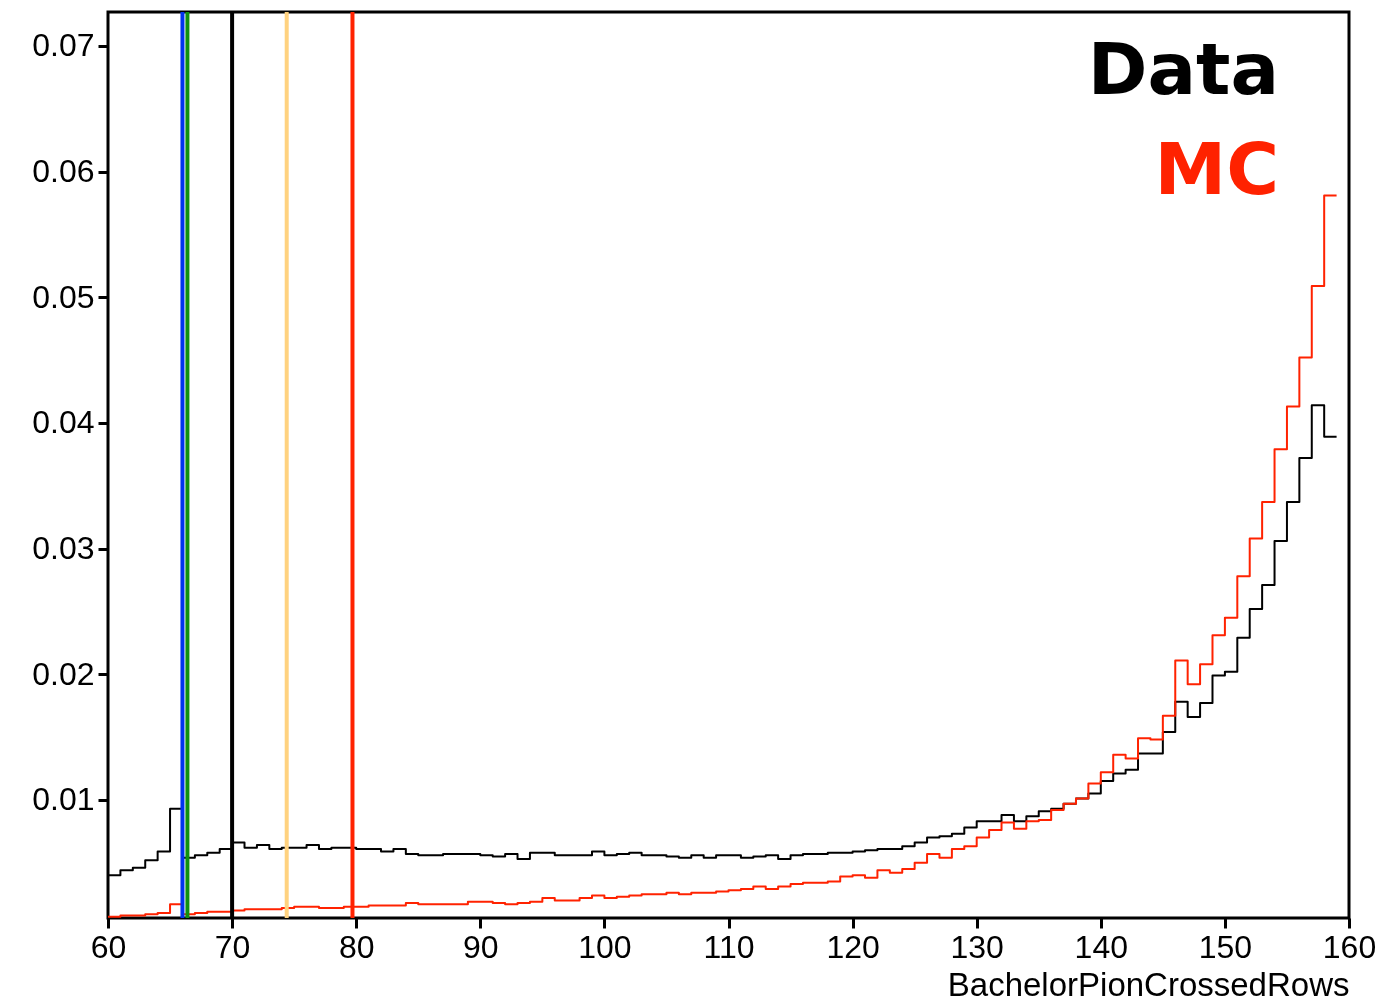 This screenshot has height=1008, width=1378. Describe the element at coordinates (63, 548) in the screenshot. I see `y-tick-label: 0.03` at that location.